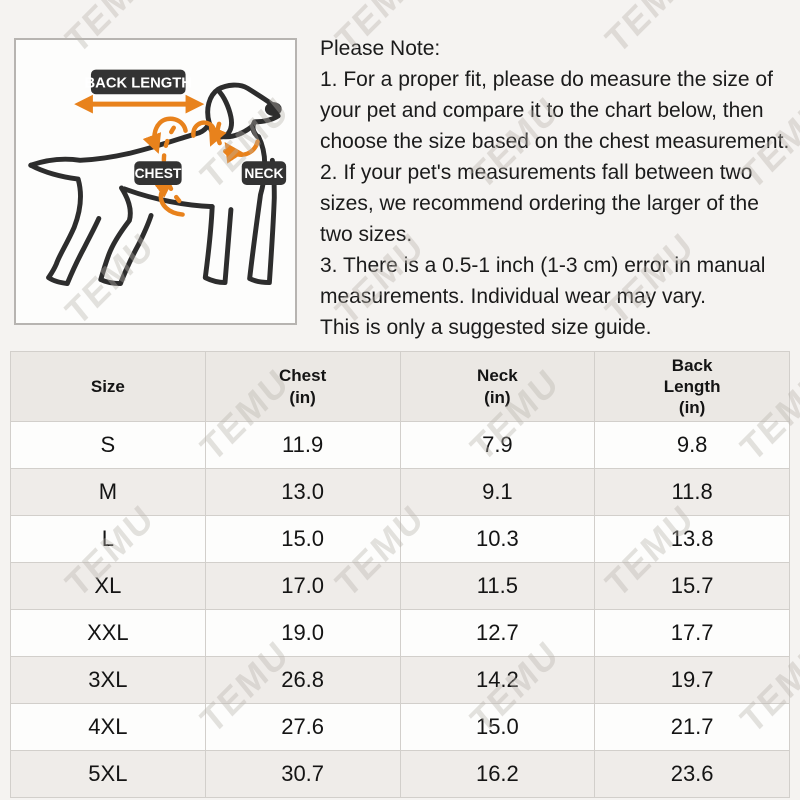 The image size is (800, 800). I want to click on table-row-4xl: 4XL 27.6 15.0 21.7, so click(400, 727).